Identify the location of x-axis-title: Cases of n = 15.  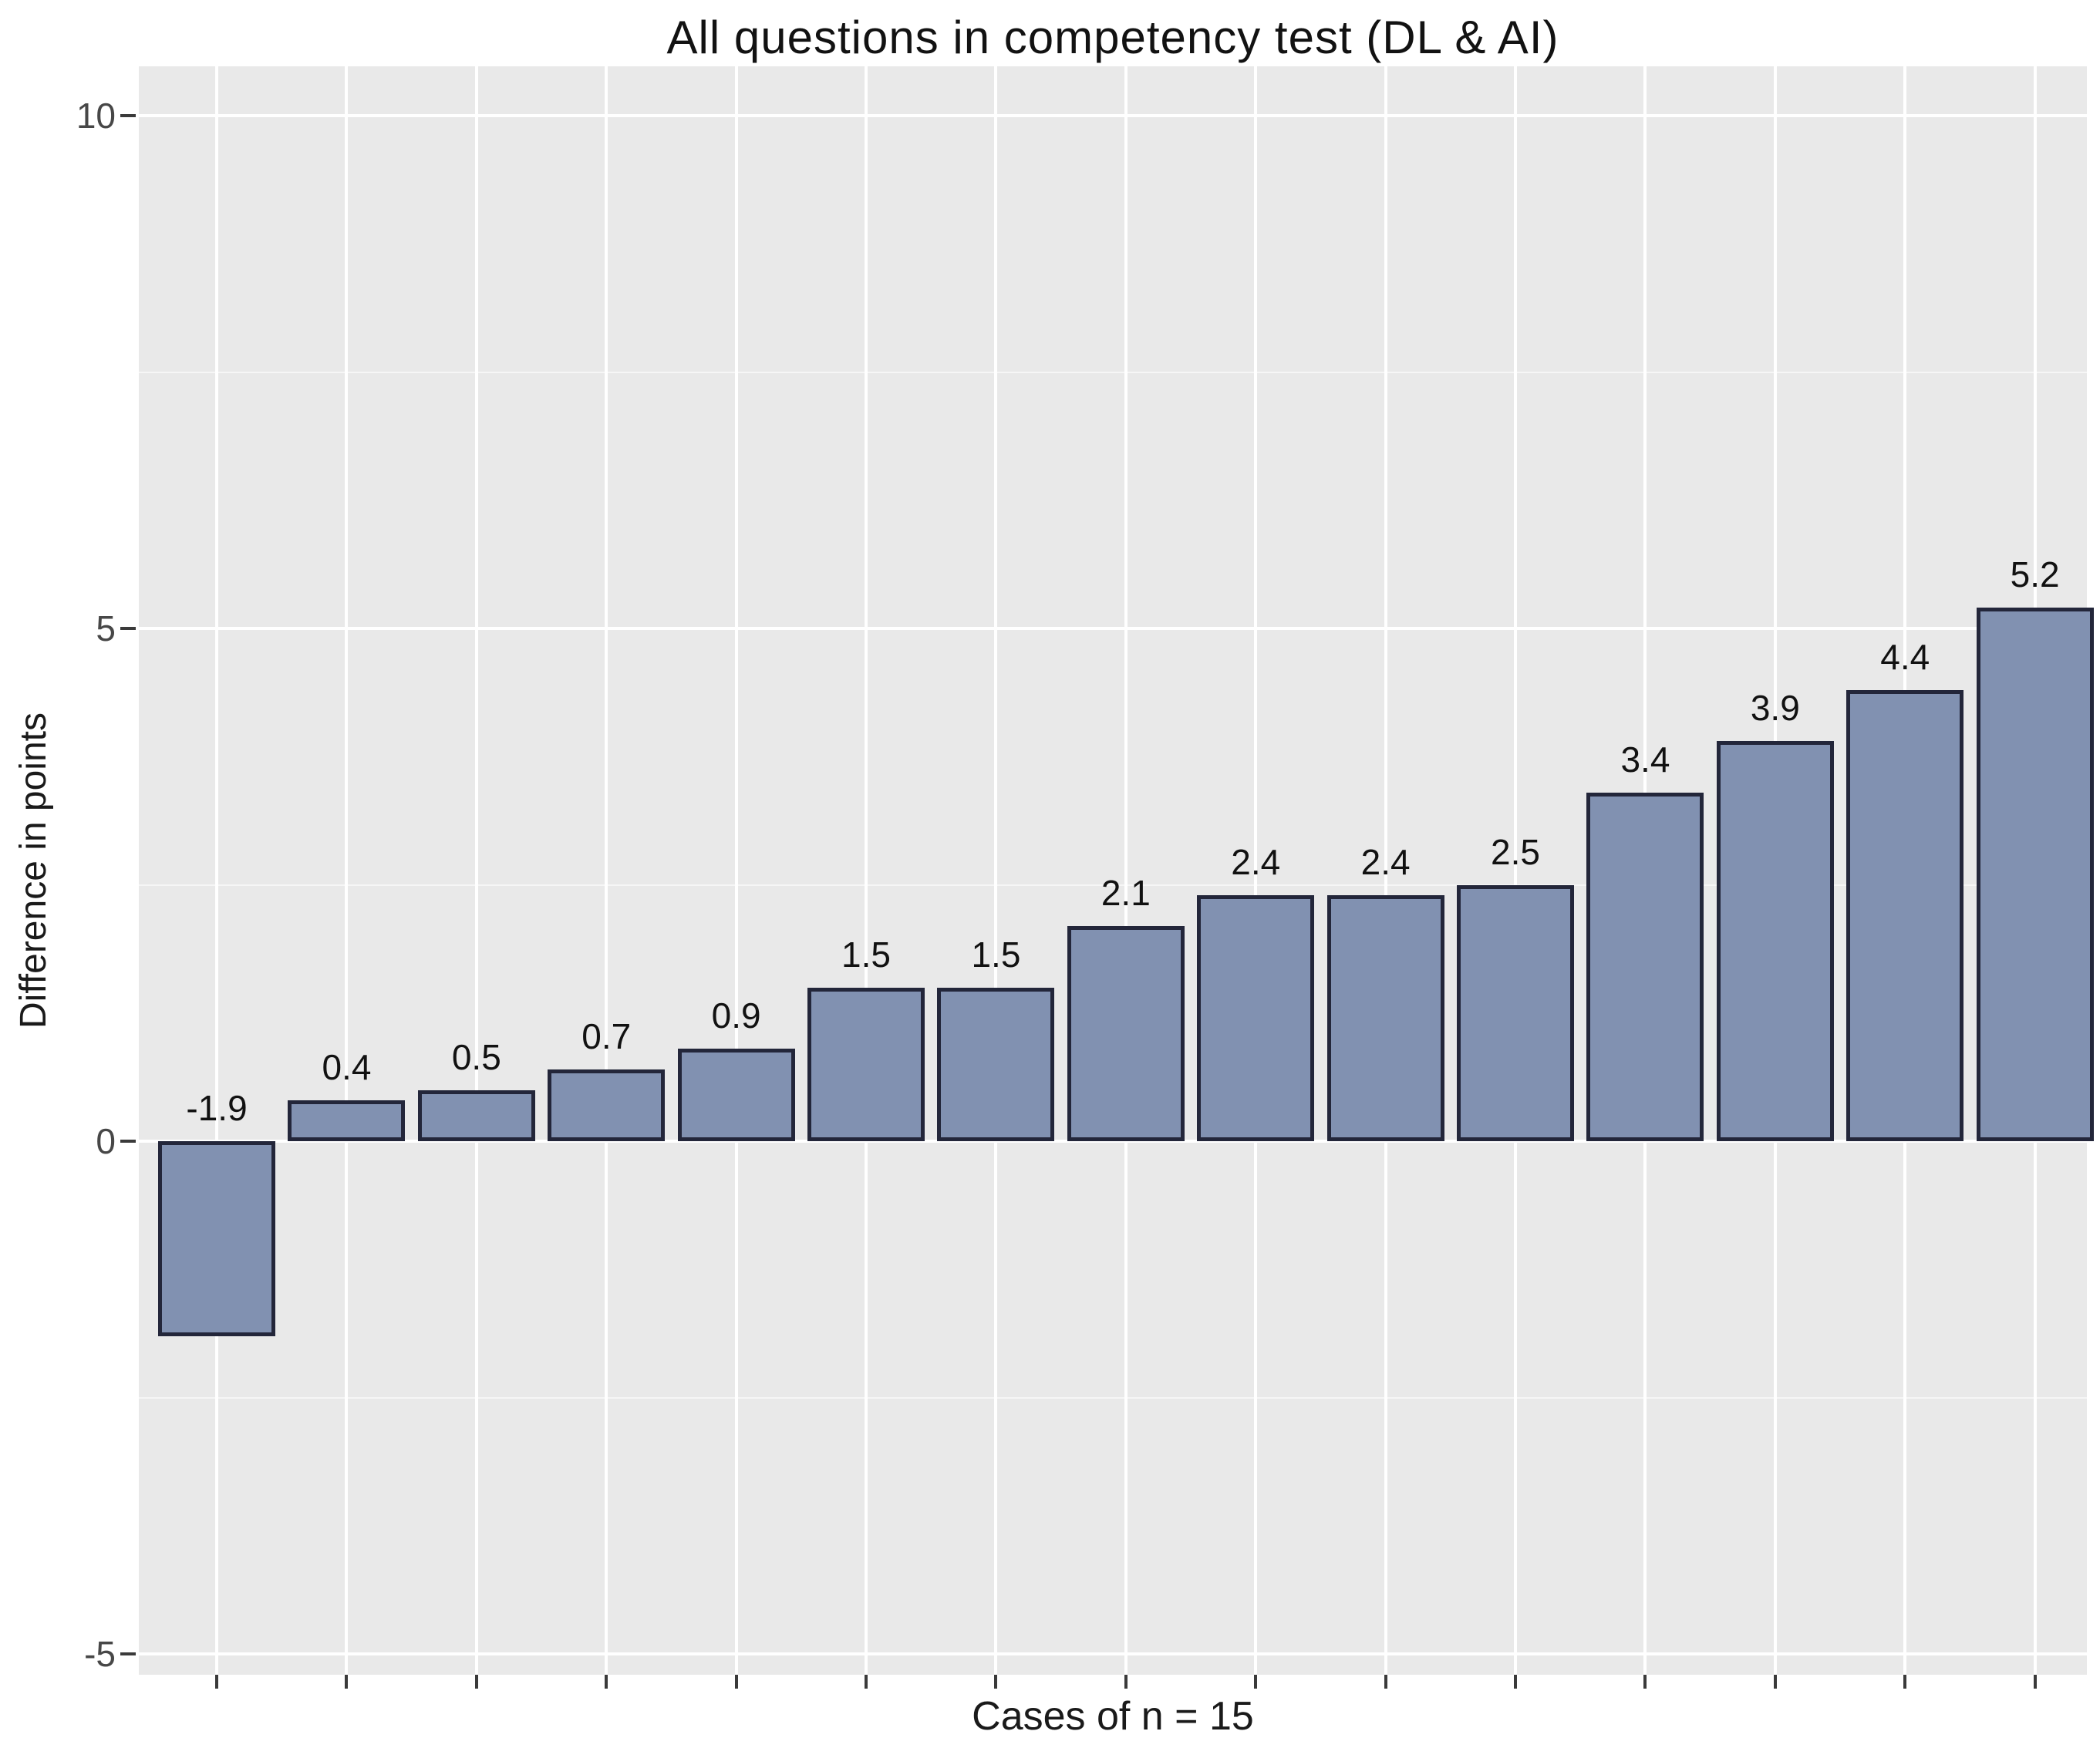
(1113, 1716).